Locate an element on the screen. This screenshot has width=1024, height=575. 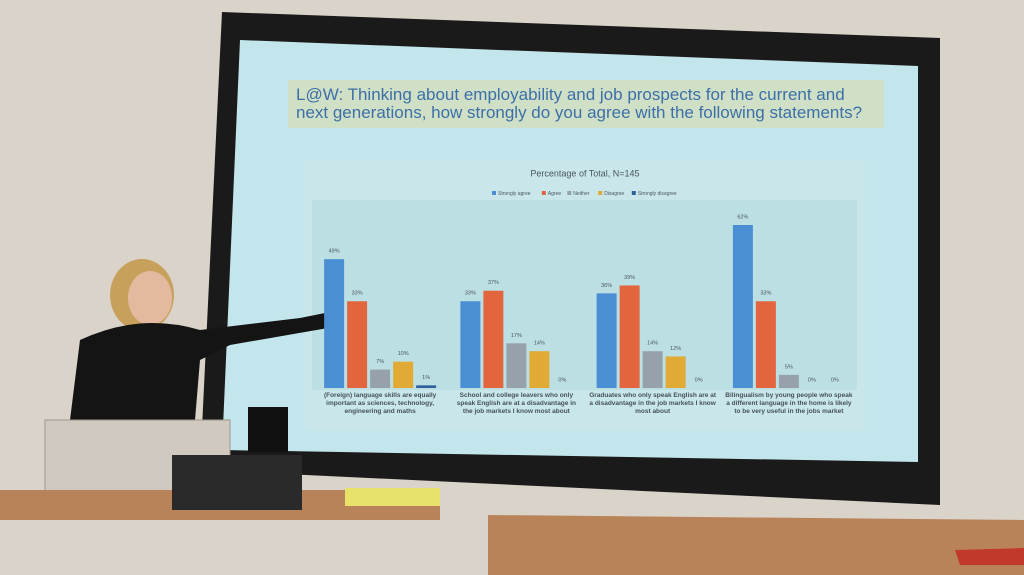
value-label: 17% is located at coordinates (516, 336).